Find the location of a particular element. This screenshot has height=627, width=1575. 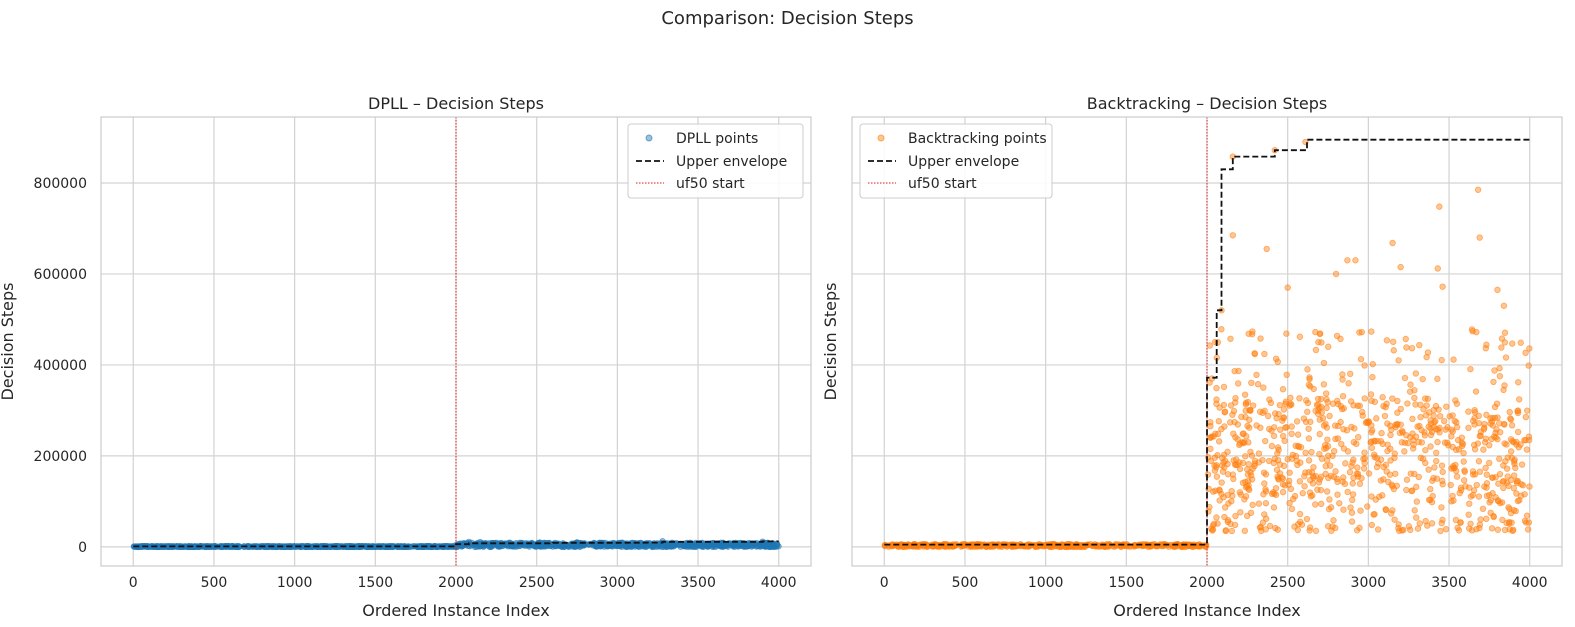

y-axis-label: Decision Steps is located at coordinates (830, 342).